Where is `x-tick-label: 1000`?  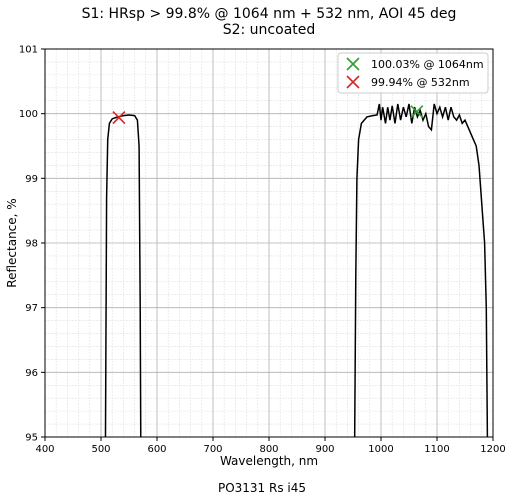
x-tick-label: 1000 is located at coordinates (380, 449).